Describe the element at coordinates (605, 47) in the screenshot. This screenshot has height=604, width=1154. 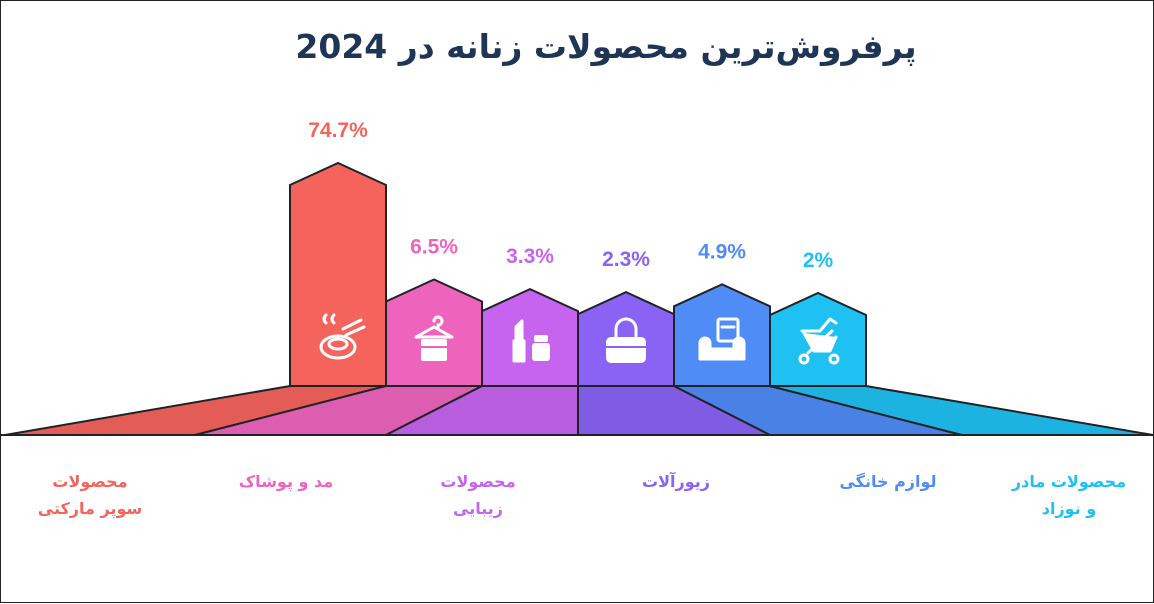
I see `chart-title: پرفروش‌ترین محصولات زنانه در 2024` at that location.